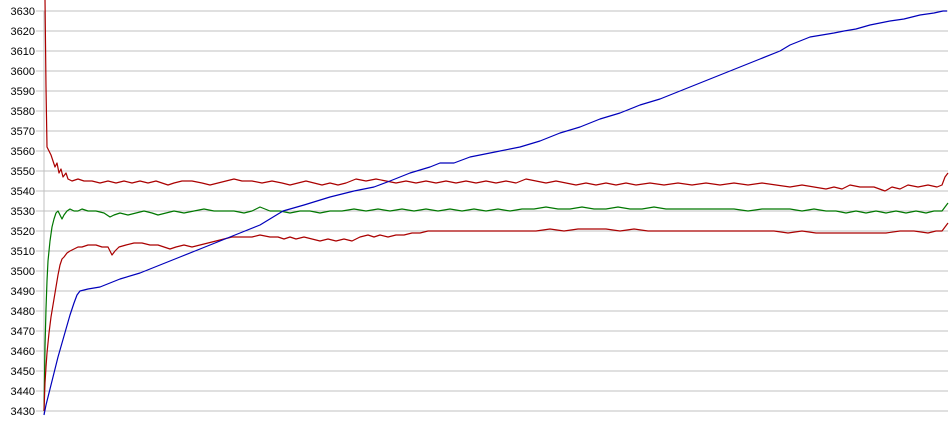 This screenshot has width=950, height=435. I want to click on y-axis-tick-label: 3440, so click(23, 392).